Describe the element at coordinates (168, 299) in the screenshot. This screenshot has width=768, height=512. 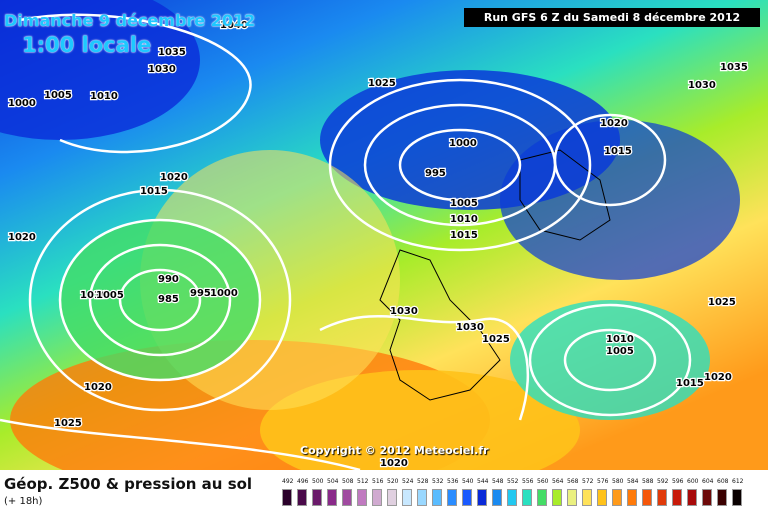
I see `isobar-value-label: 985` at that location.